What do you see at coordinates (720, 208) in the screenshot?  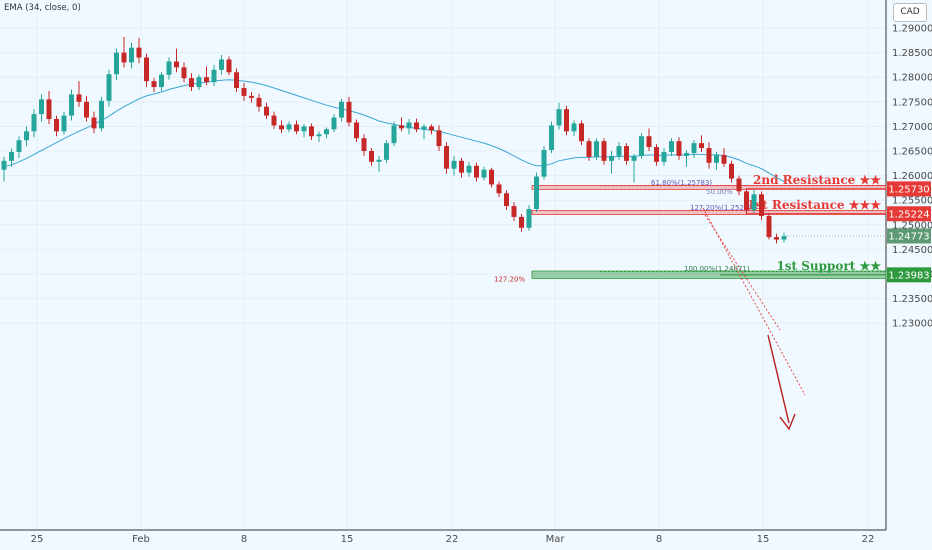 I see `fib-label: 127.20%(1.2522)` at bounding box center [720, 208].